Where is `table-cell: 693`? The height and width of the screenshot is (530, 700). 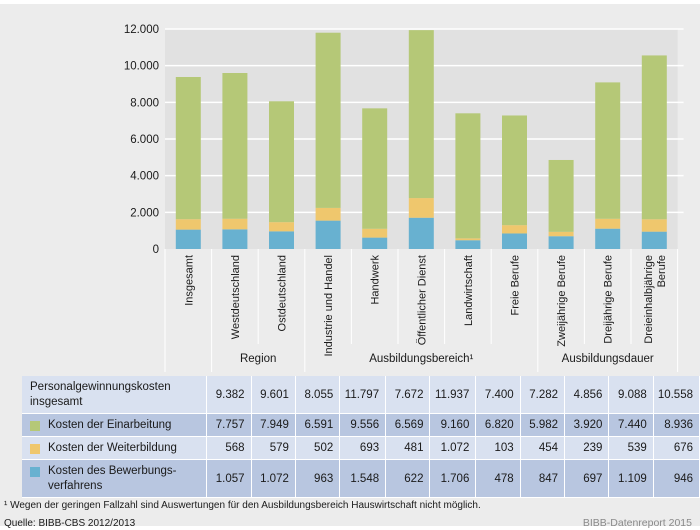 table-cell: 693 is located at coordinates (363, 448).